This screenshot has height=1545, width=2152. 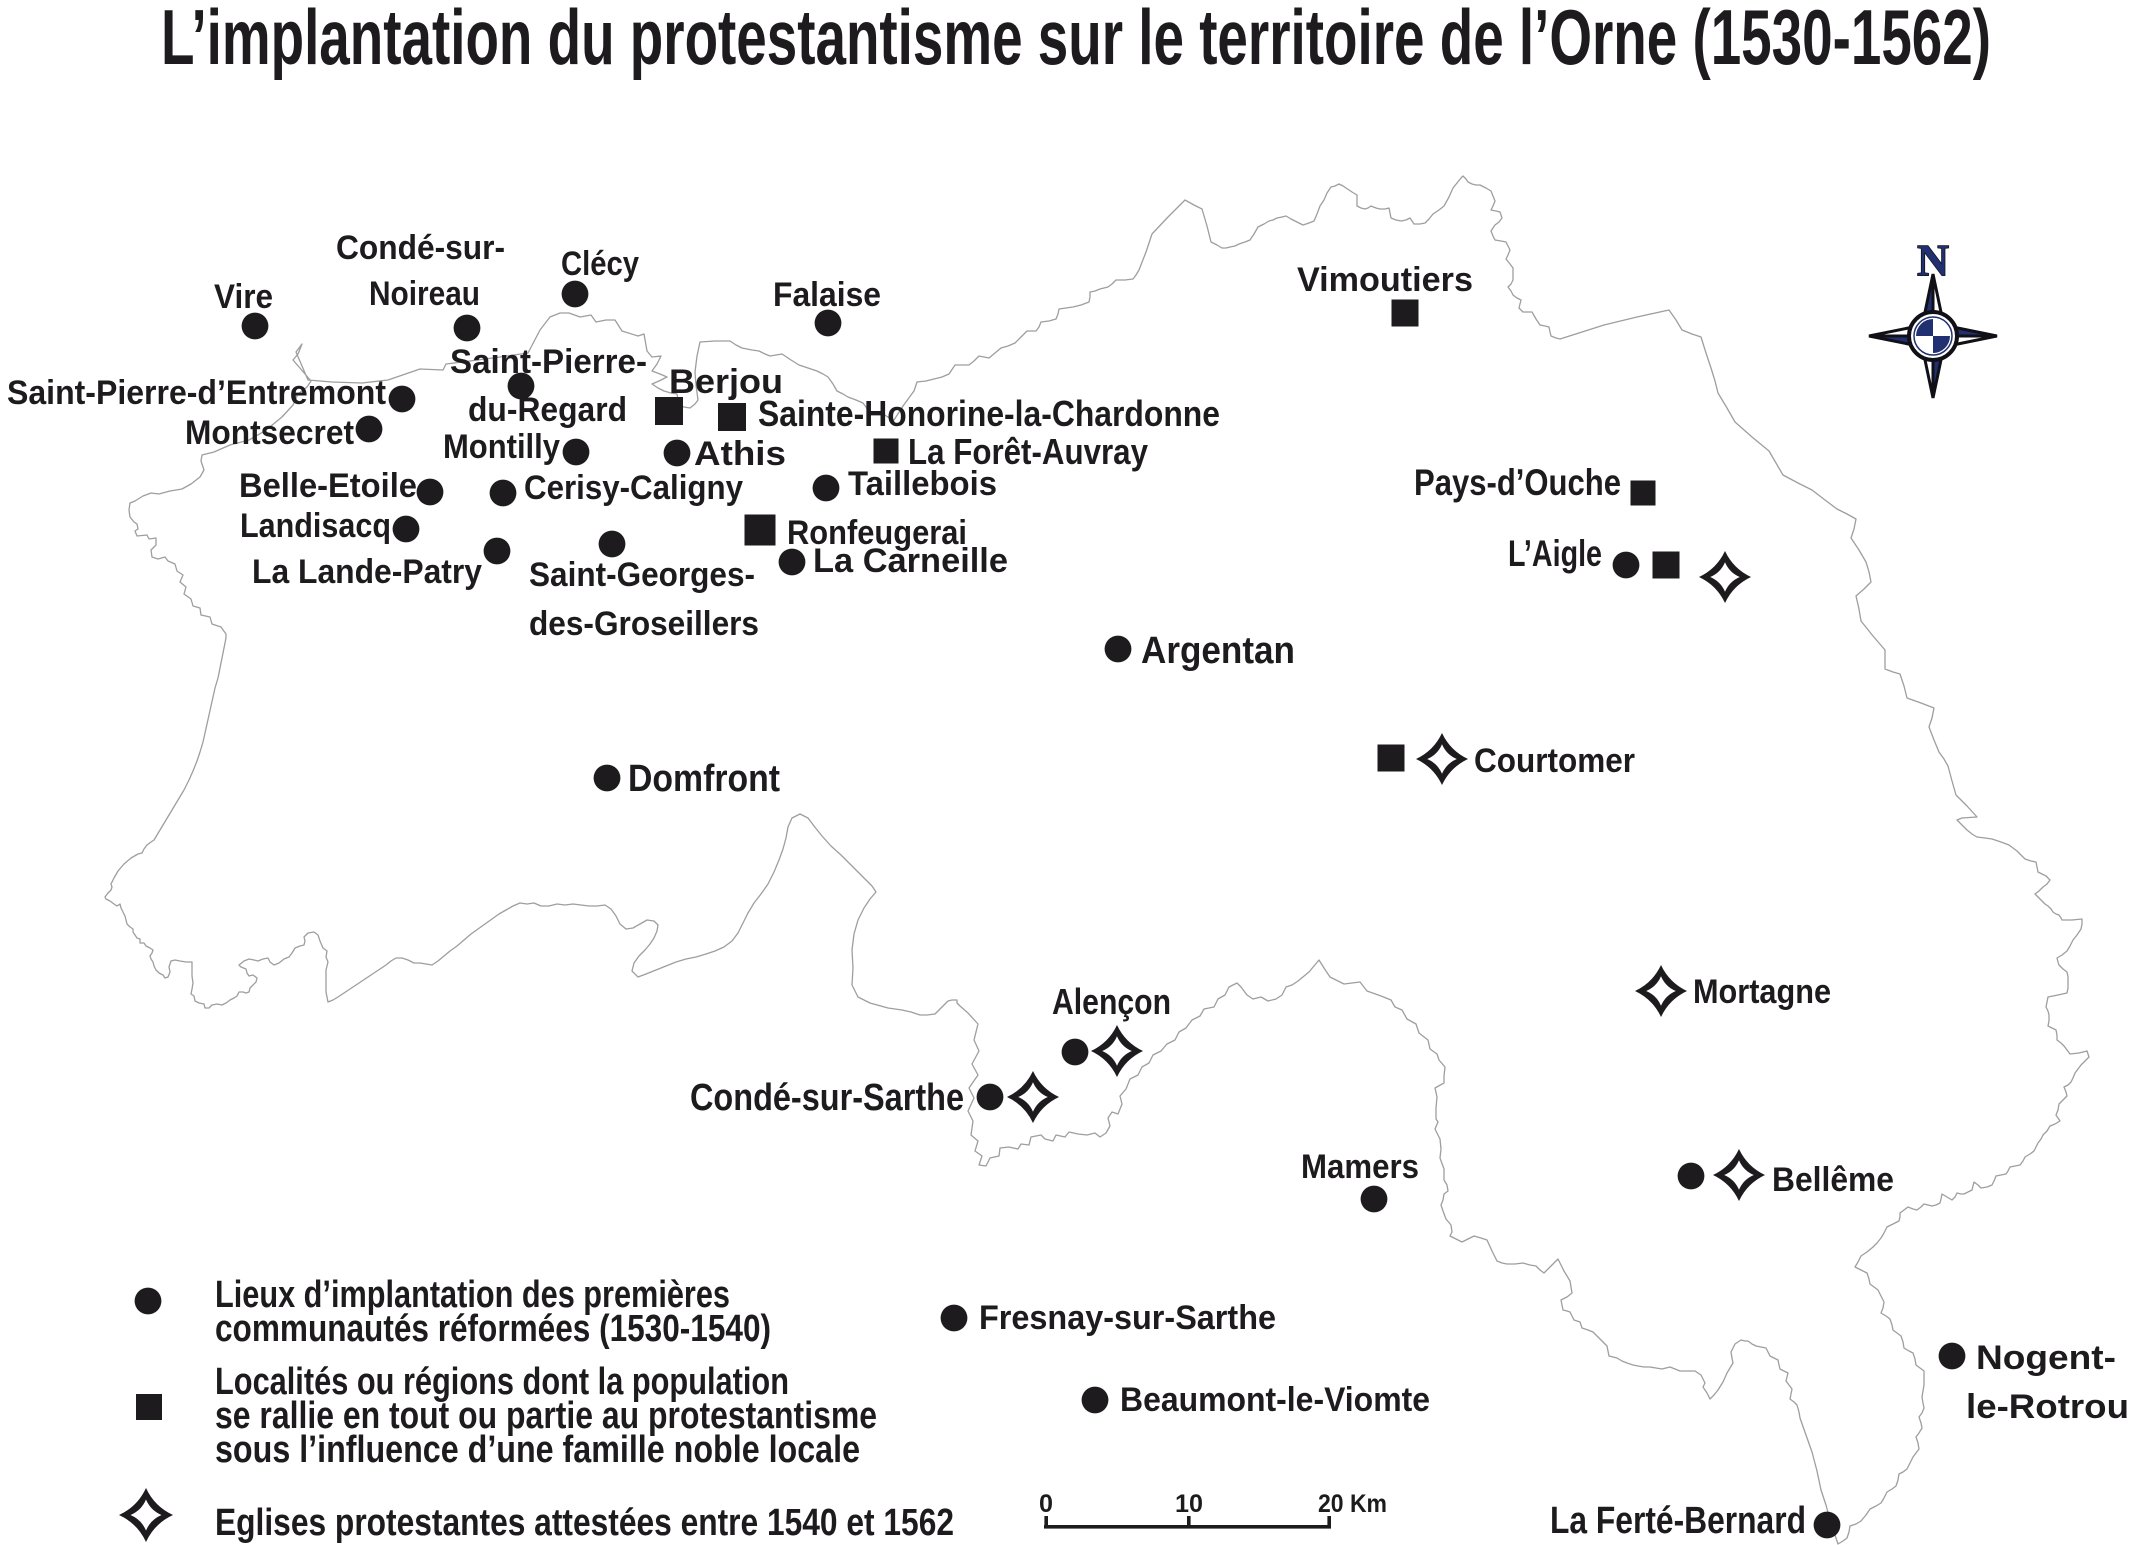 What do you see at coordinates (243, 297) in the screenshot?
I see `svg-text: Vire` at bounding box center [243, 297].